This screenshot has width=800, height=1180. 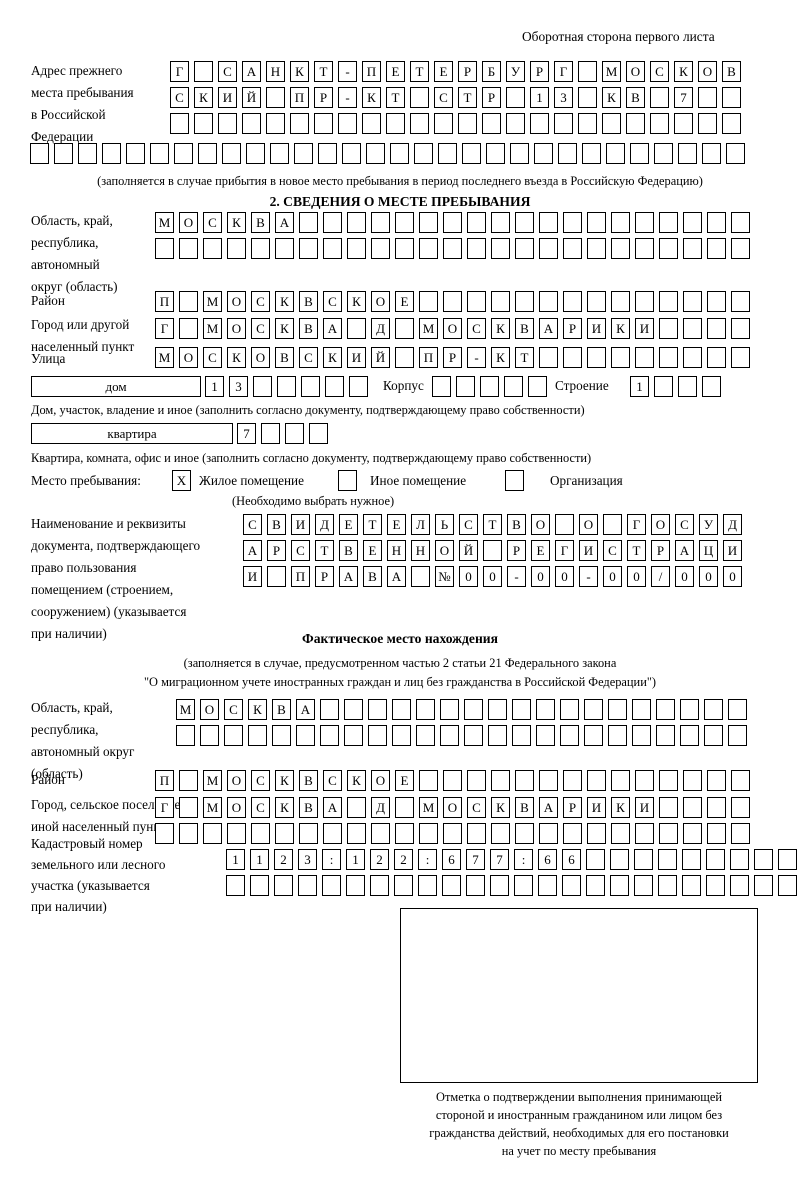 I want to click on char-cell: Й, so click(x=251, y=97).